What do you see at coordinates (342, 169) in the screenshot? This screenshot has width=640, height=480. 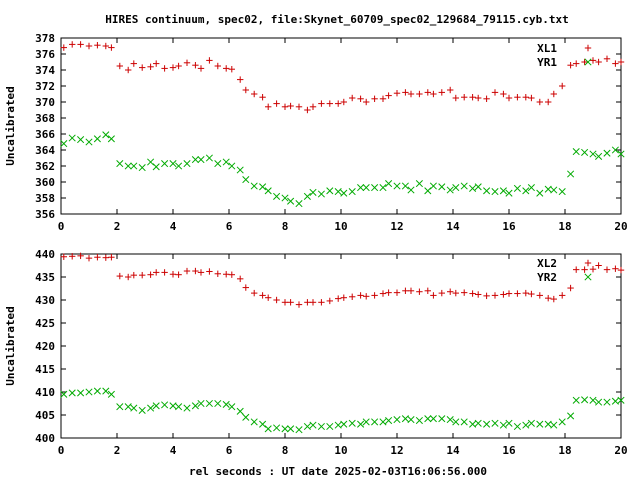 I see `series-YR1` at bounding box center [342, 169].